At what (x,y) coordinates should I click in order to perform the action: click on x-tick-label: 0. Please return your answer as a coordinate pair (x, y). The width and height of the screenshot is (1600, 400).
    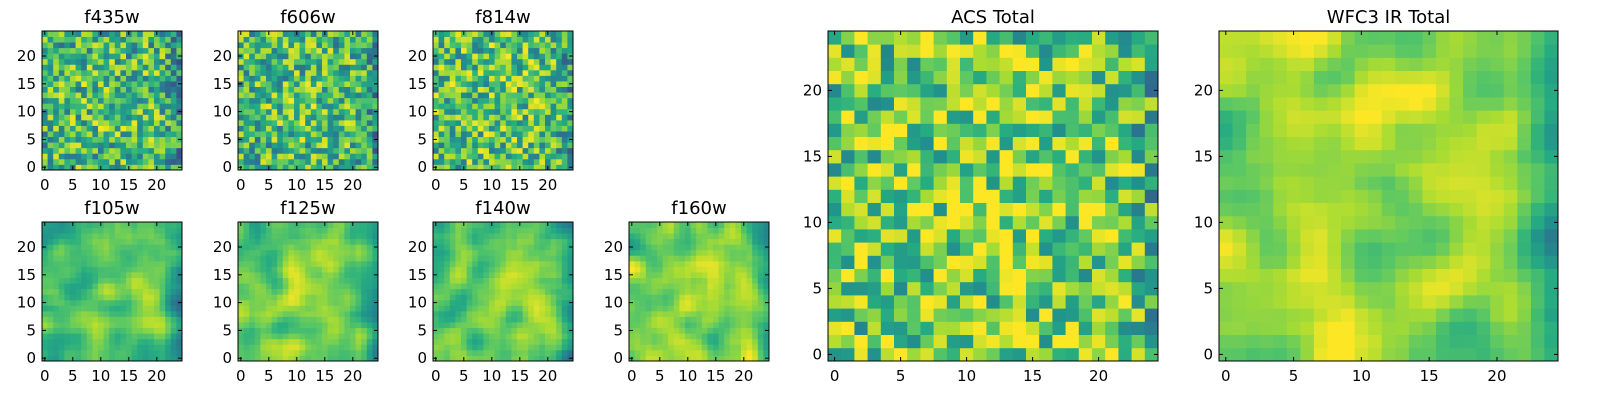
    Looking at the image, I should click on (45, 376).